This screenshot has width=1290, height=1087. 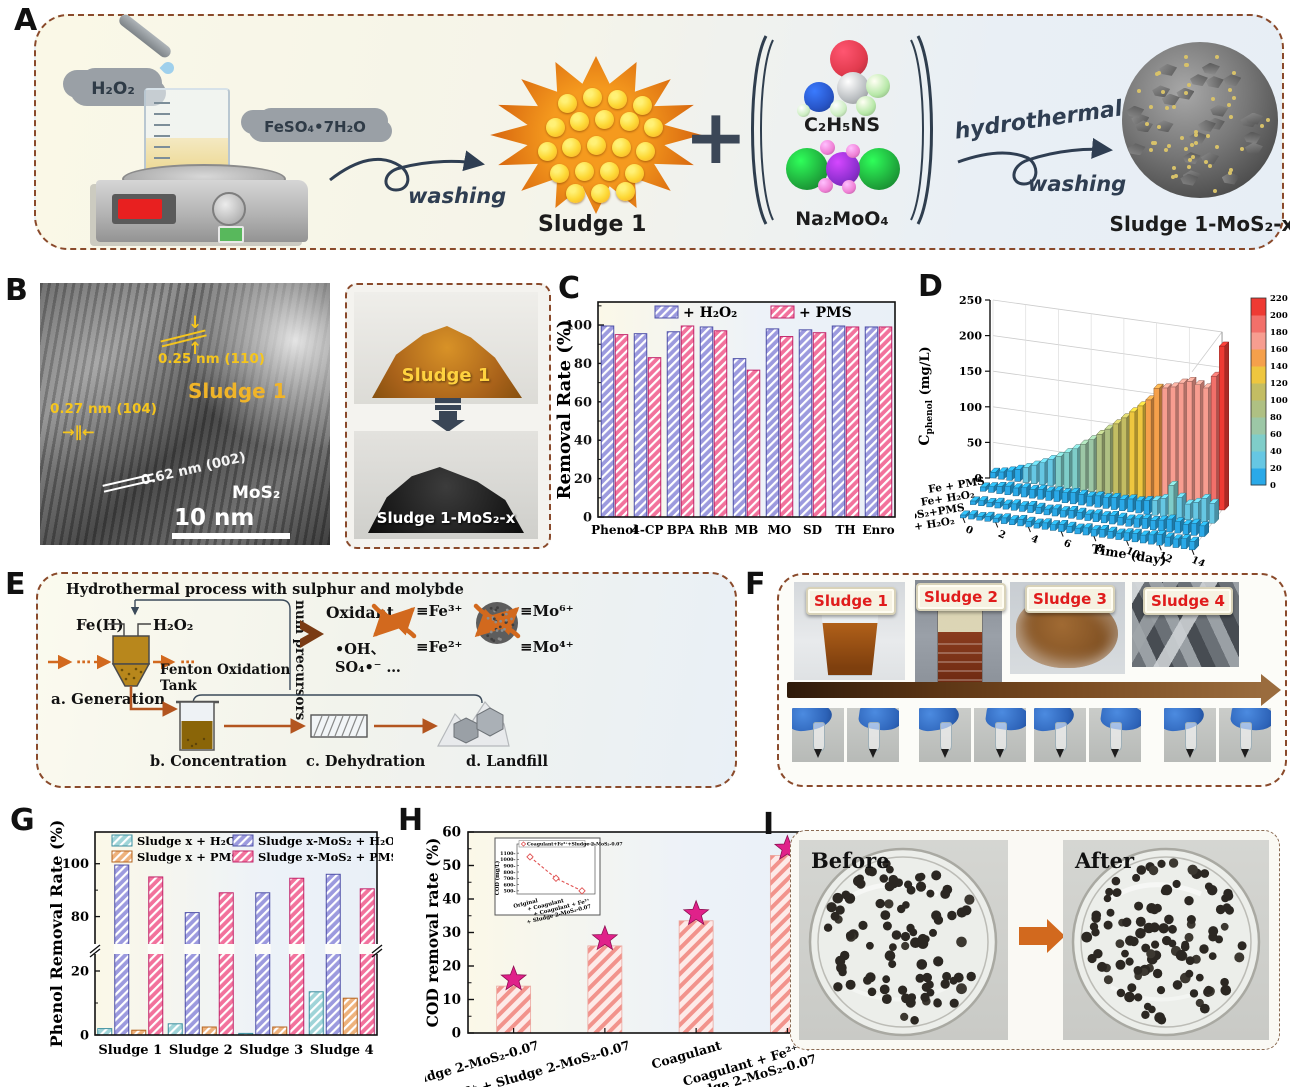 I want to click on progression-arrow-head, so click(x=1271, y=690).